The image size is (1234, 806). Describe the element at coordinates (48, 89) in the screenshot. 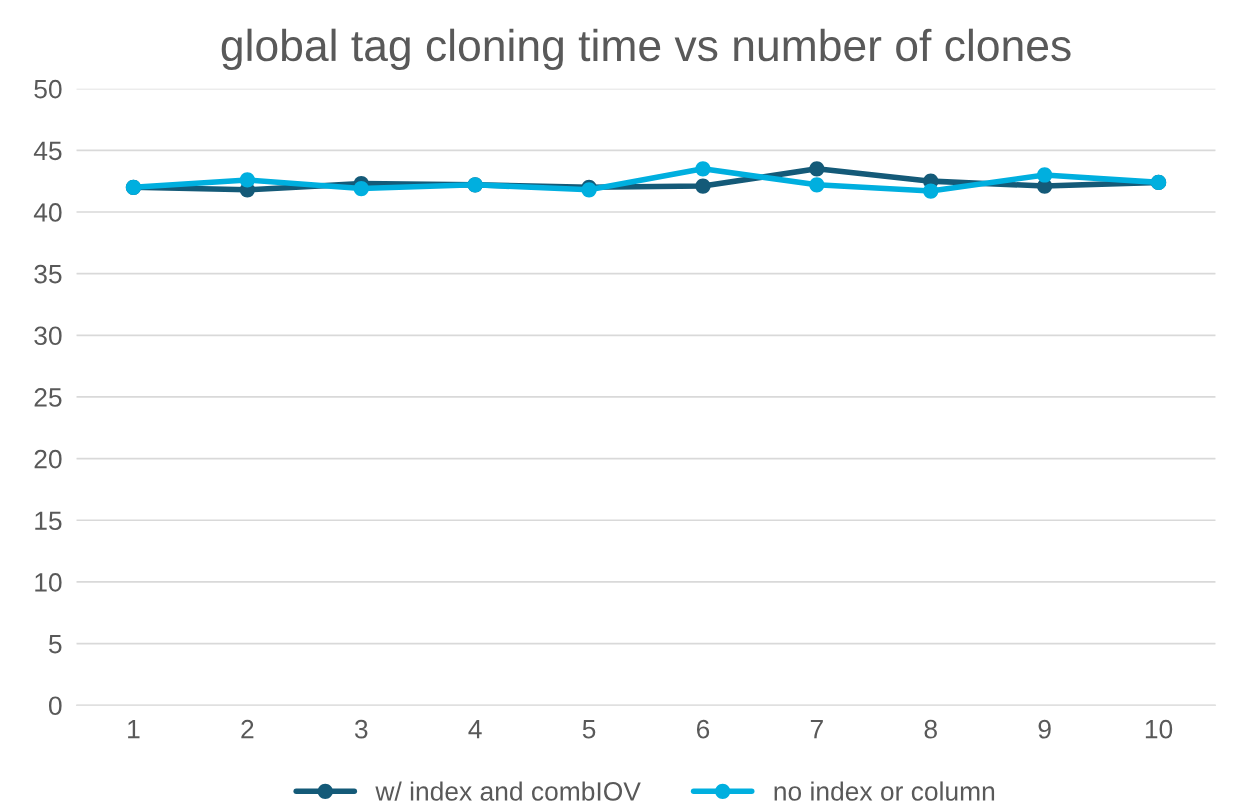

I see `y-tick-label: 50` at that location.